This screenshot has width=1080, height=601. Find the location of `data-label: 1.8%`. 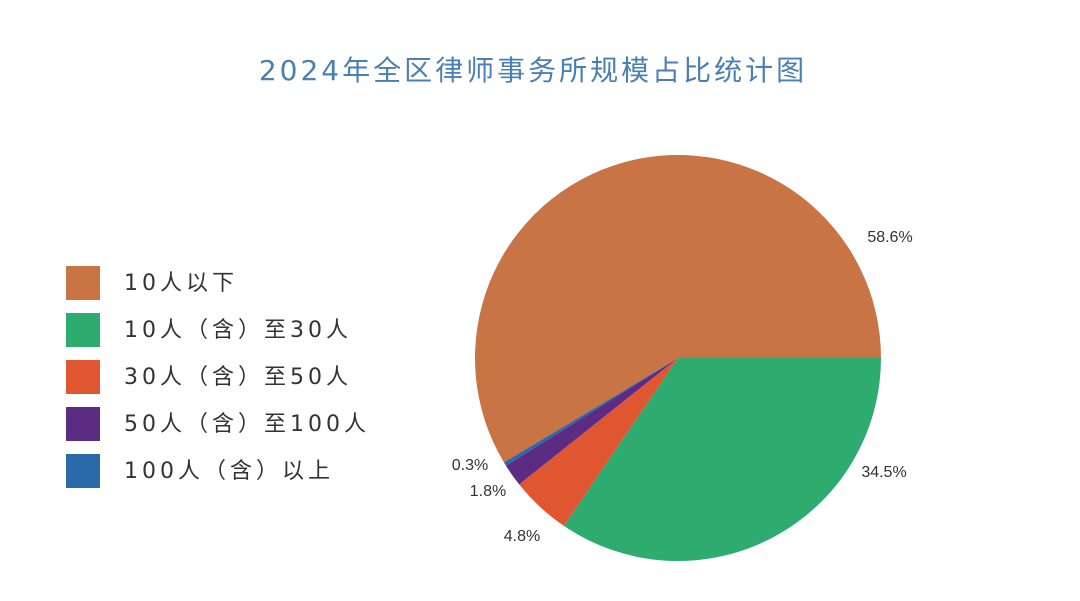

data-label: 1.8% is located at coordinates (488, 491).